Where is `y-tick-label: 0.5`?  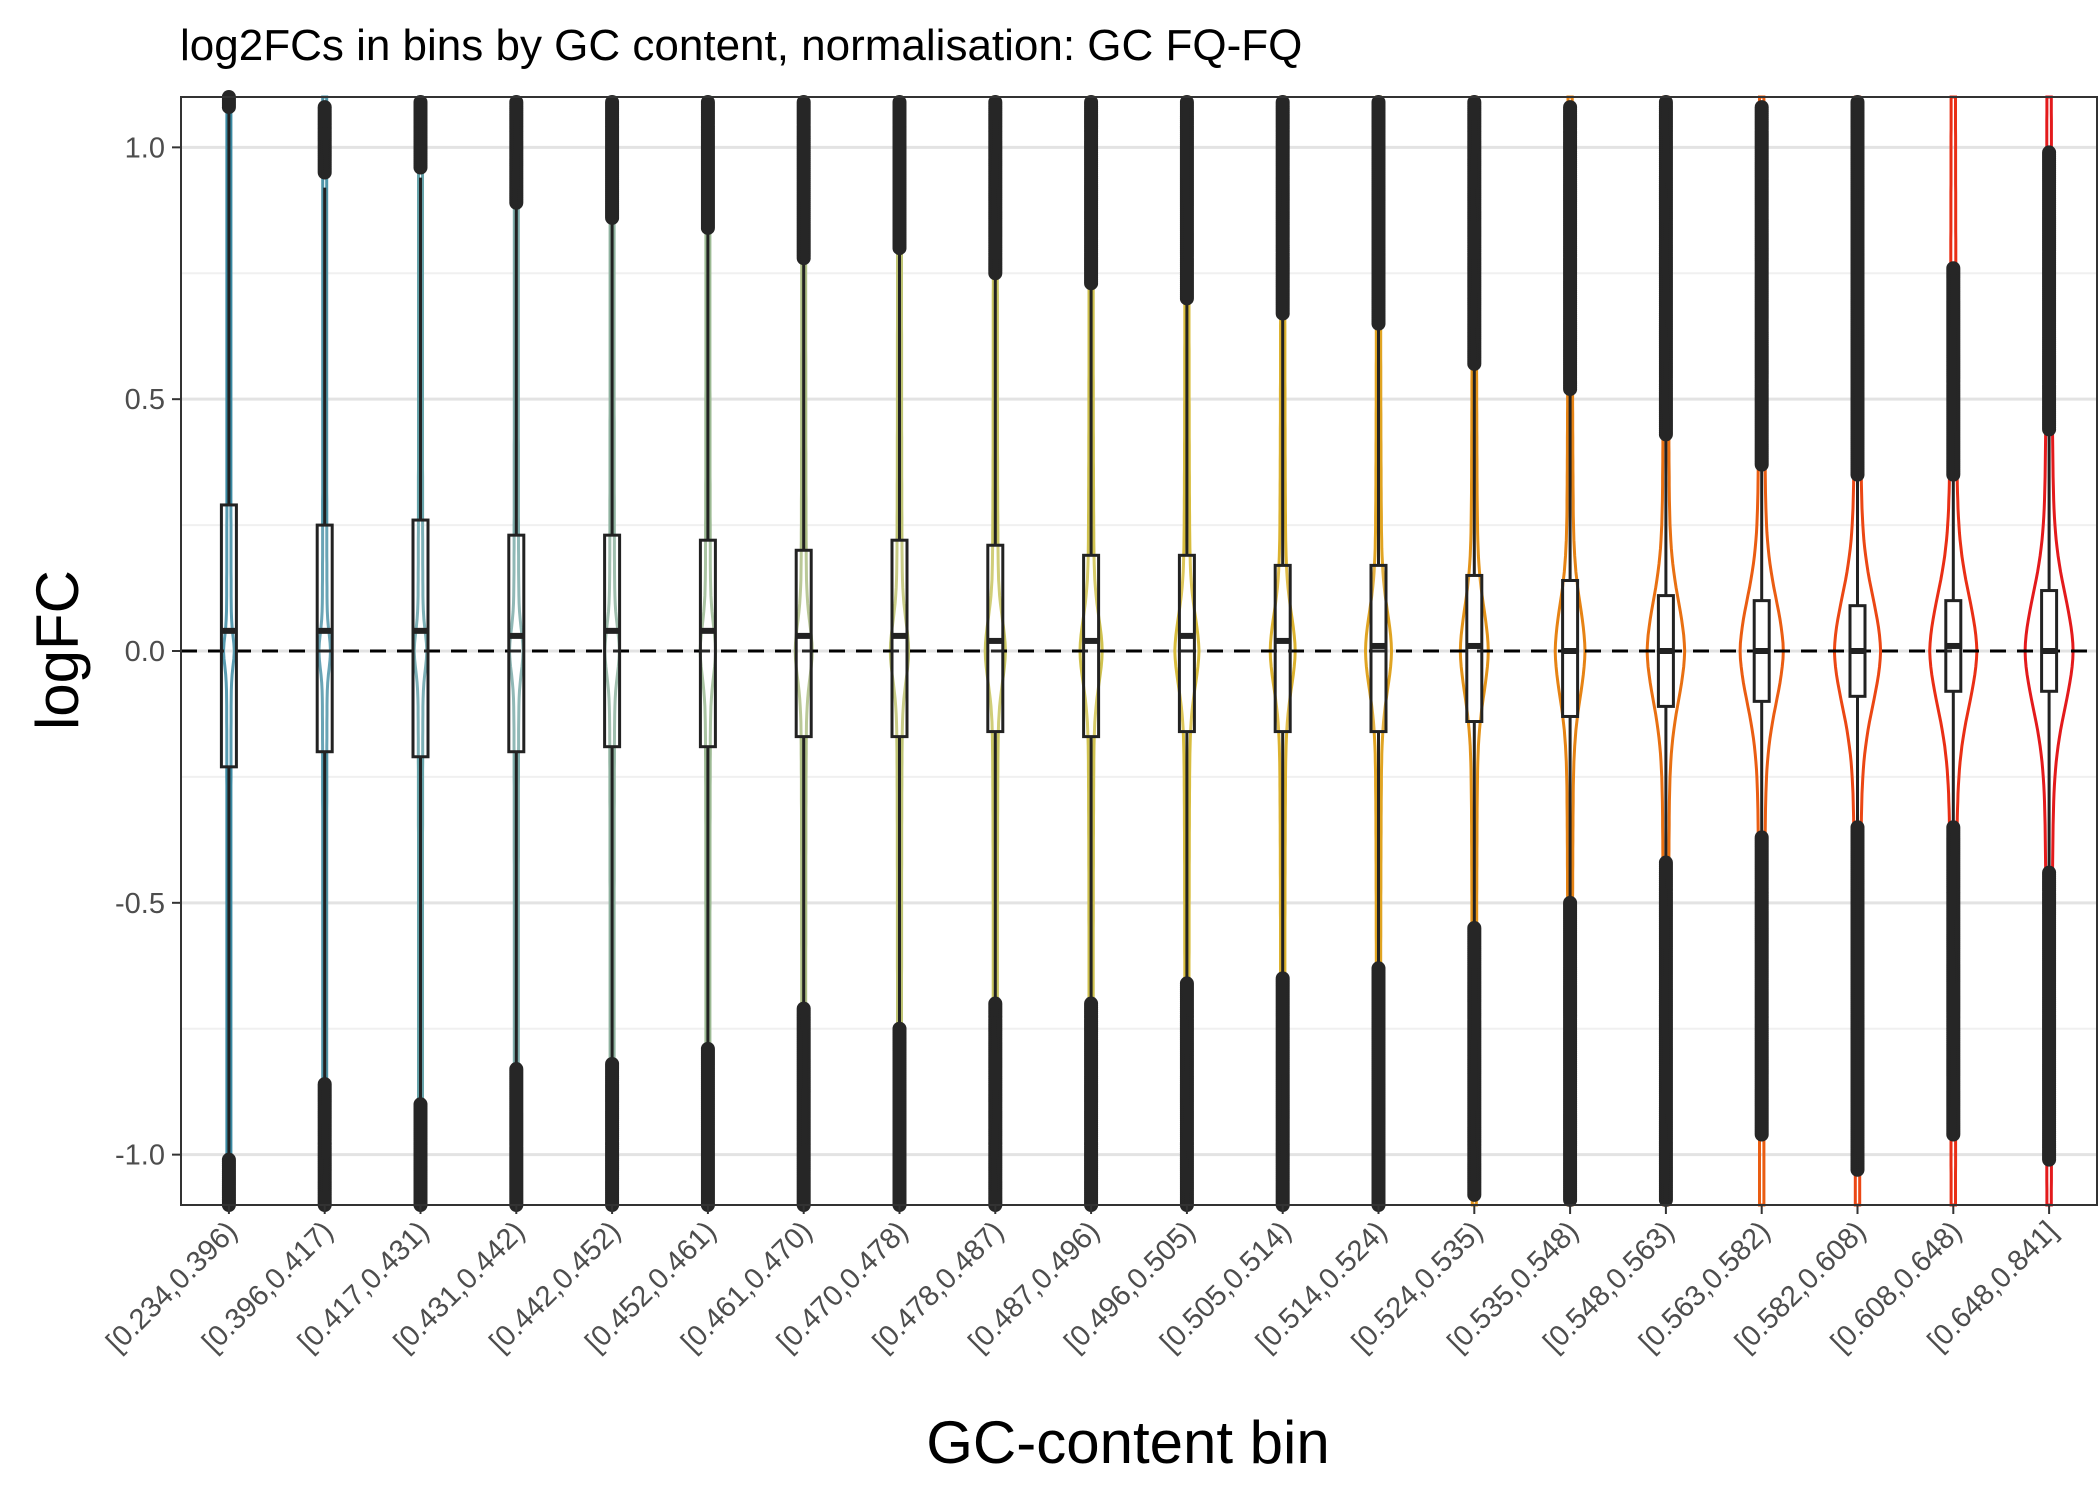 y-tick-label: 0.5 is located at coordinates (145, 400).